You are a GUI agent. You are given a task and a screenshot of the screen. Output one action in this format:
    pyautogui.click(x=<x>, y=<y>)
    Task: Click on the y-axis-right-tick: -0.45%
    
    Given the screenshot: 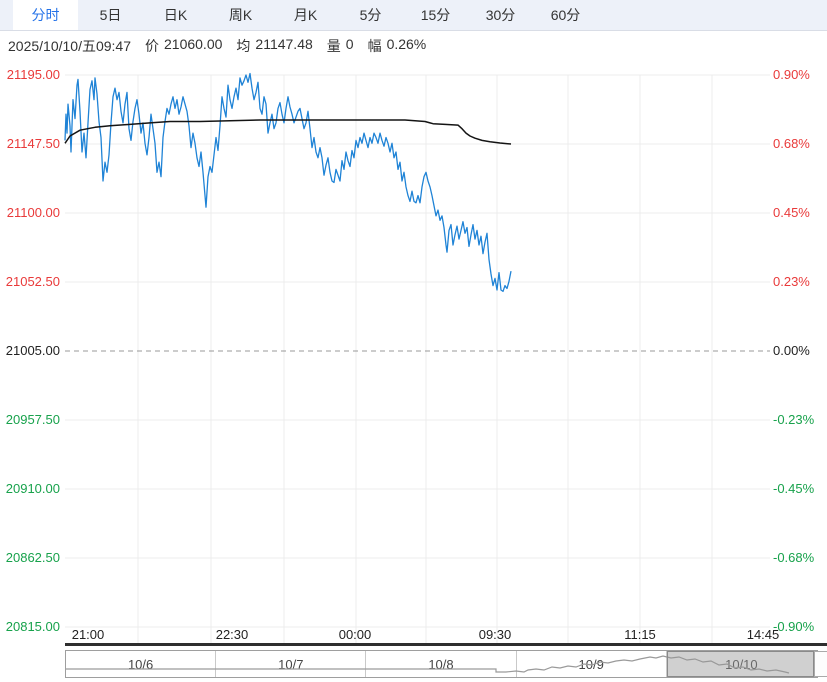 What is the action you would take?
    pyautogui.click(x=794, y=488)
    